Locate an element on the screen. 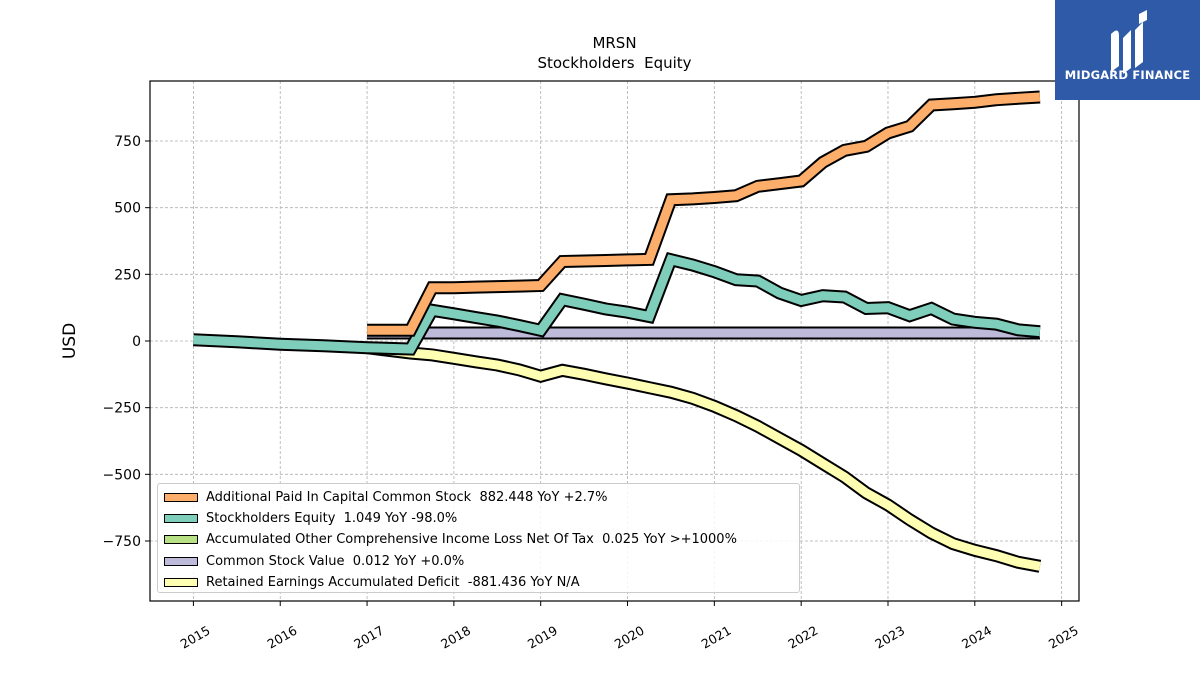  y-axis-label: USD is located at coordinates (70, 341).